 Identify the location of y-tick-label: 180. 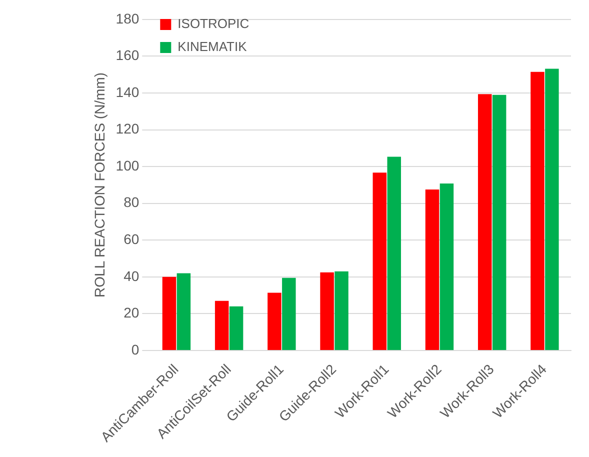
(128, 18).